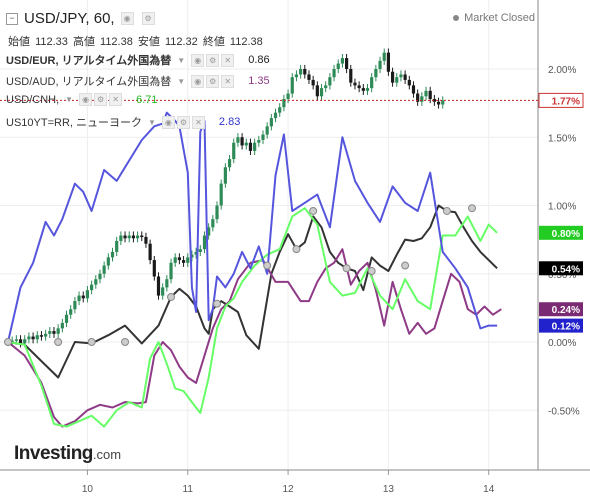  I want to click on legend-item-usdcnh: USD/CNH, ▼ ◉ ⚙ ✕ 6.71, so click(82, 99).